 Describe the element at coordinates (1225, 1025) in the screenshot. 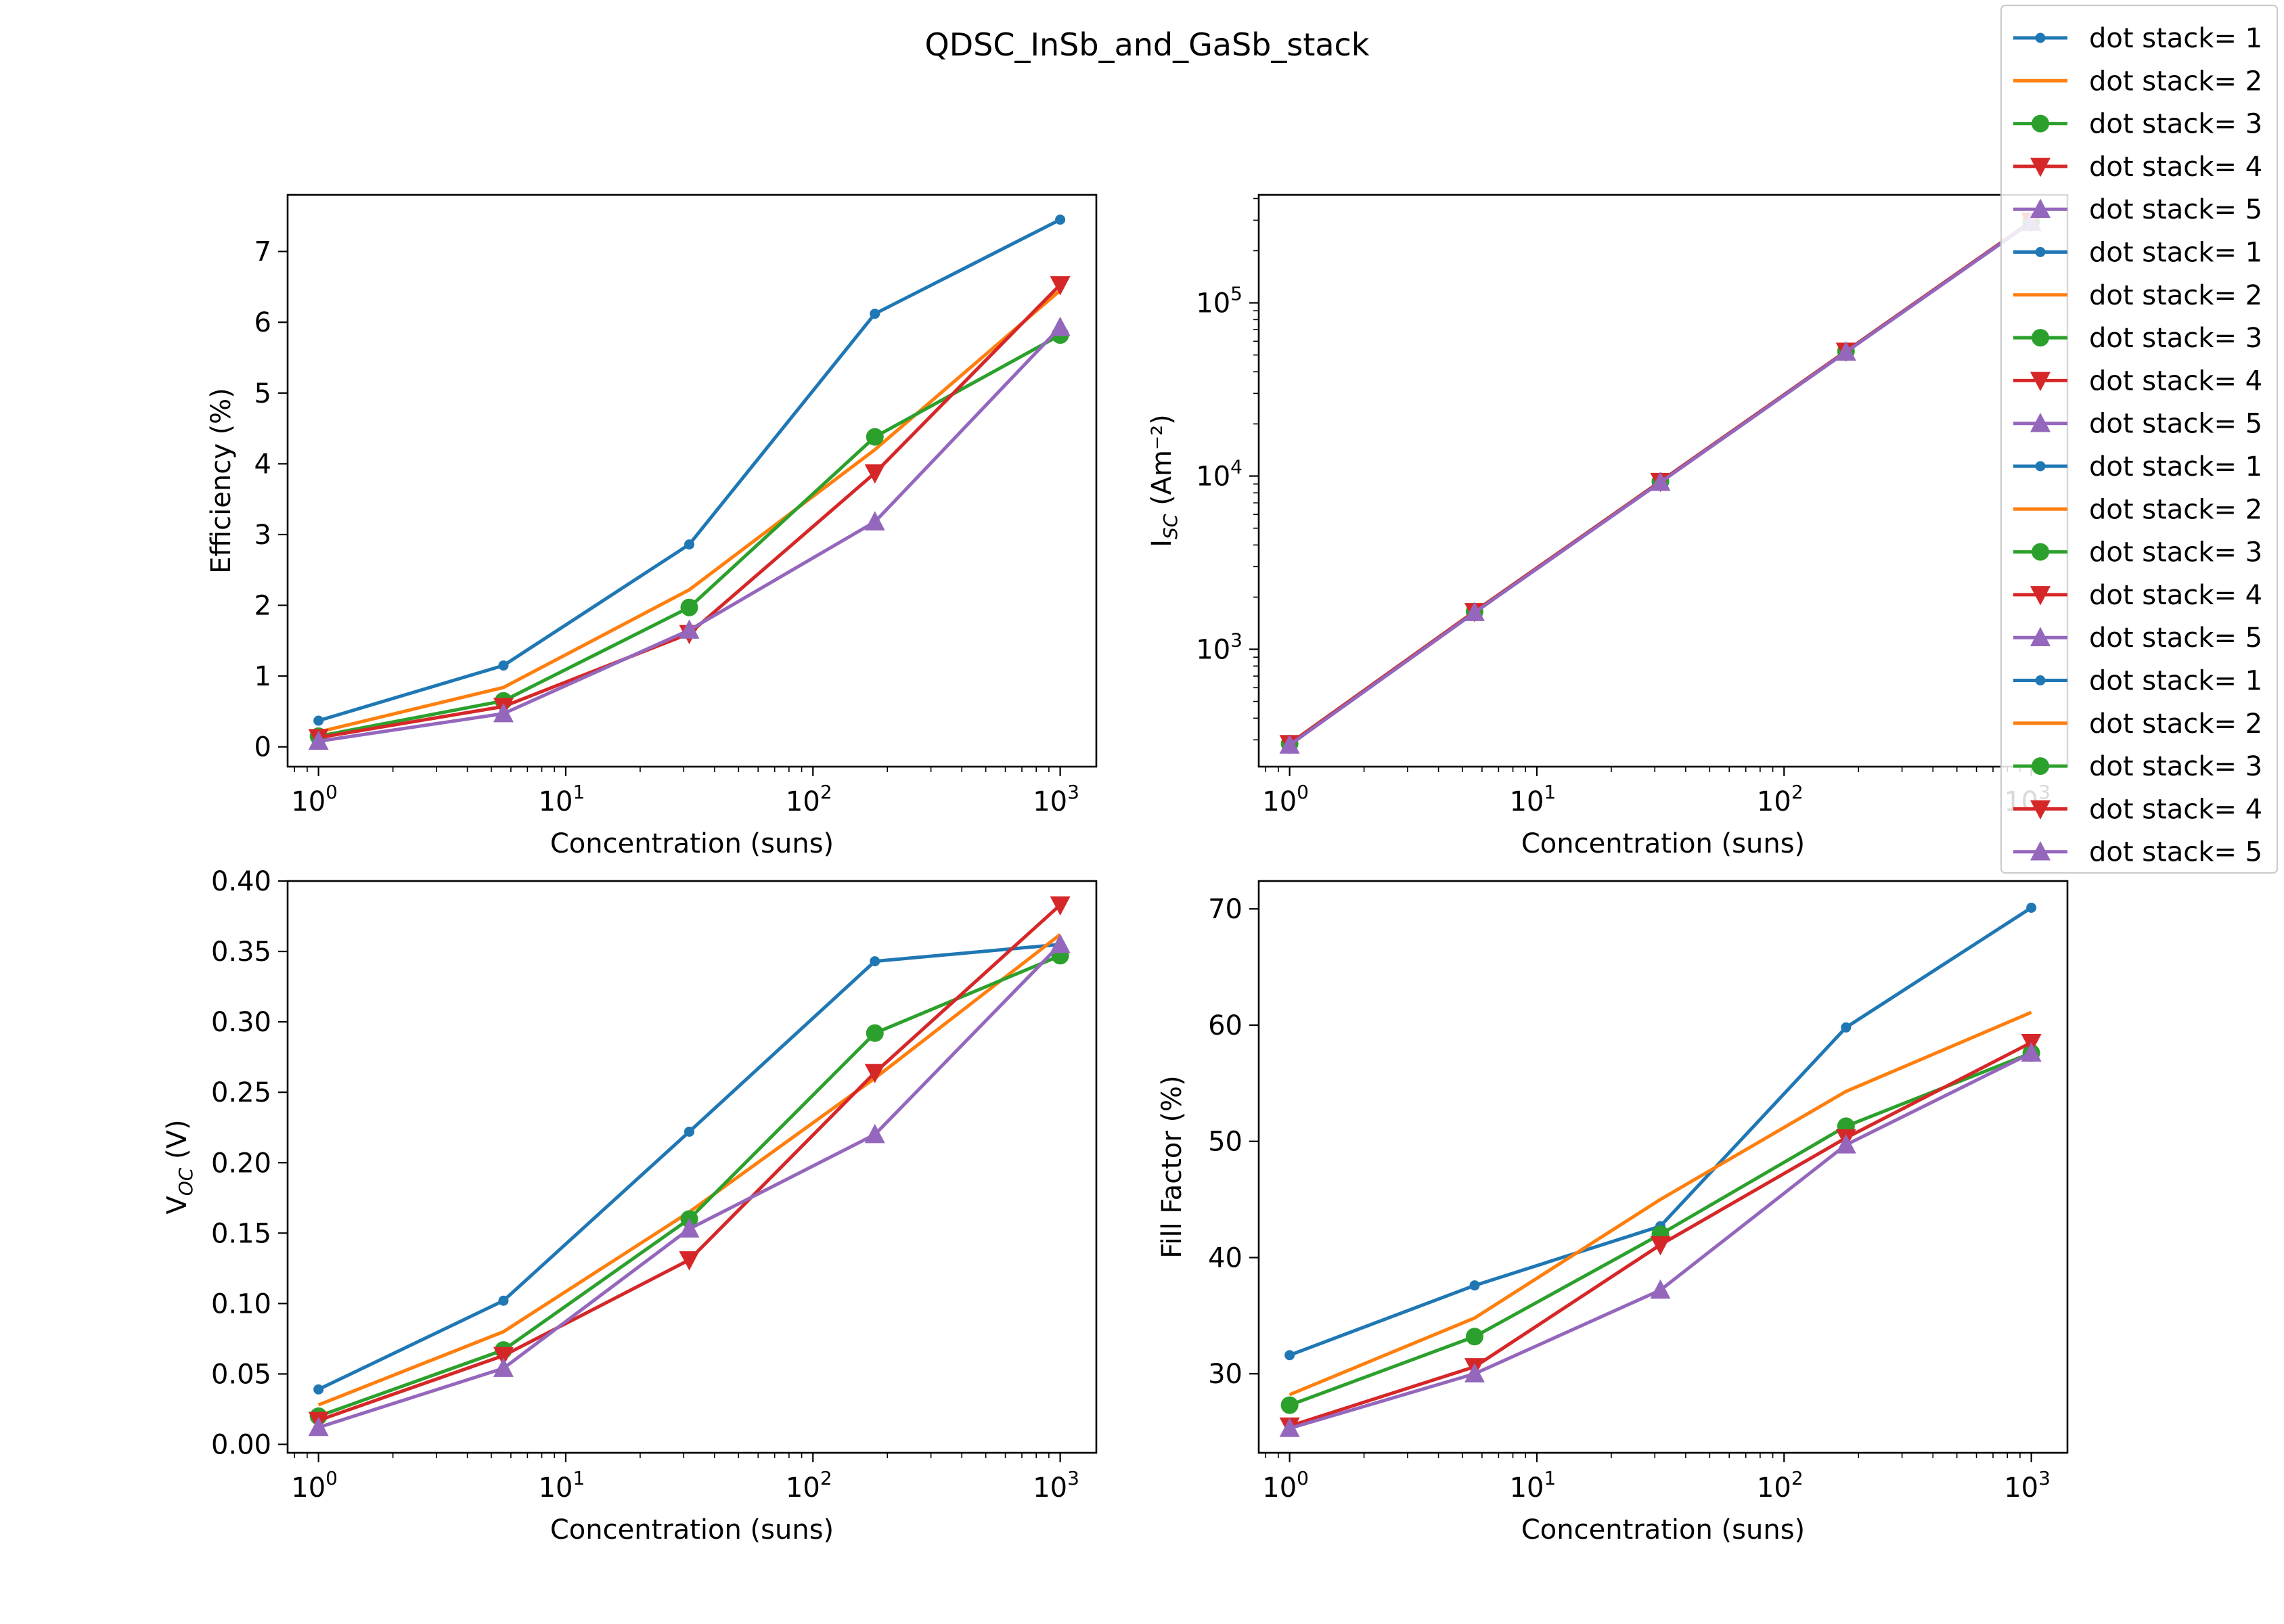

I see `y-tick-label: 60` at that location.